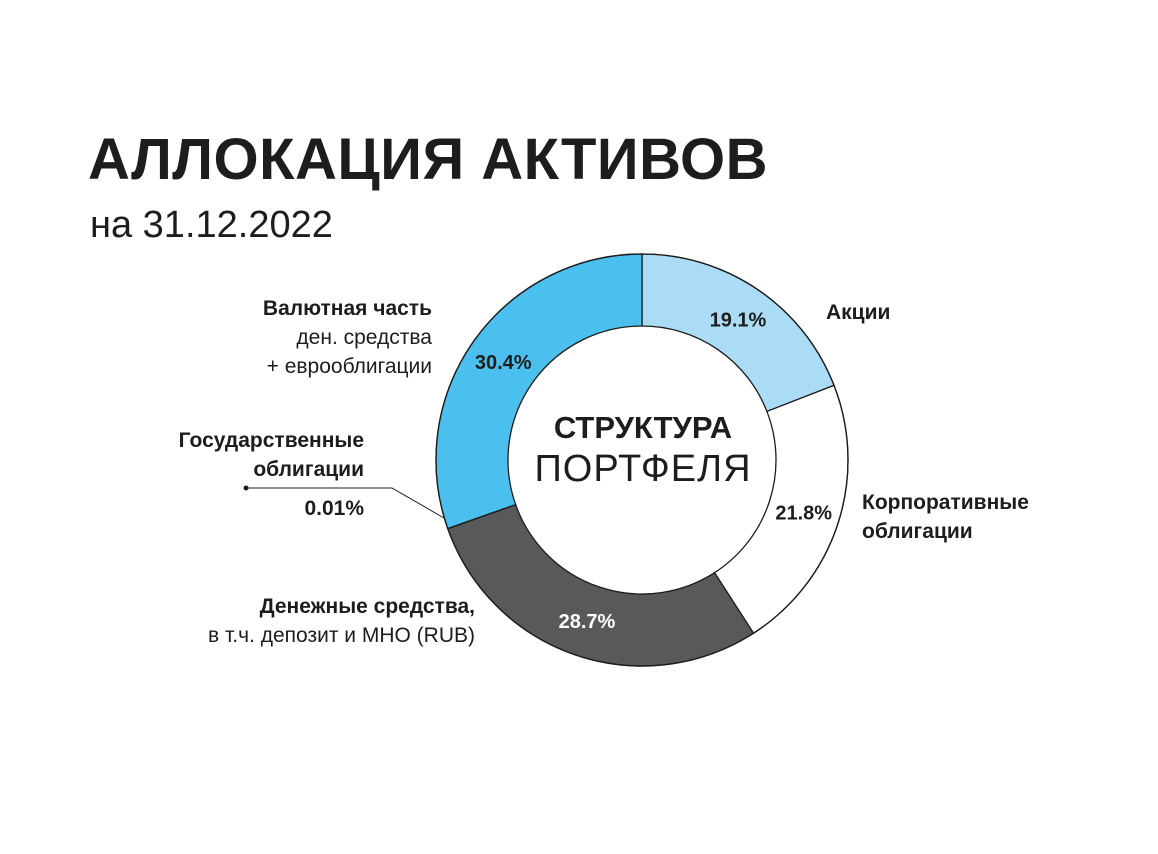 This screenshot has width=1158, height=854. I want to click on slice-label-fx: 30.4%, so click(503, 363).